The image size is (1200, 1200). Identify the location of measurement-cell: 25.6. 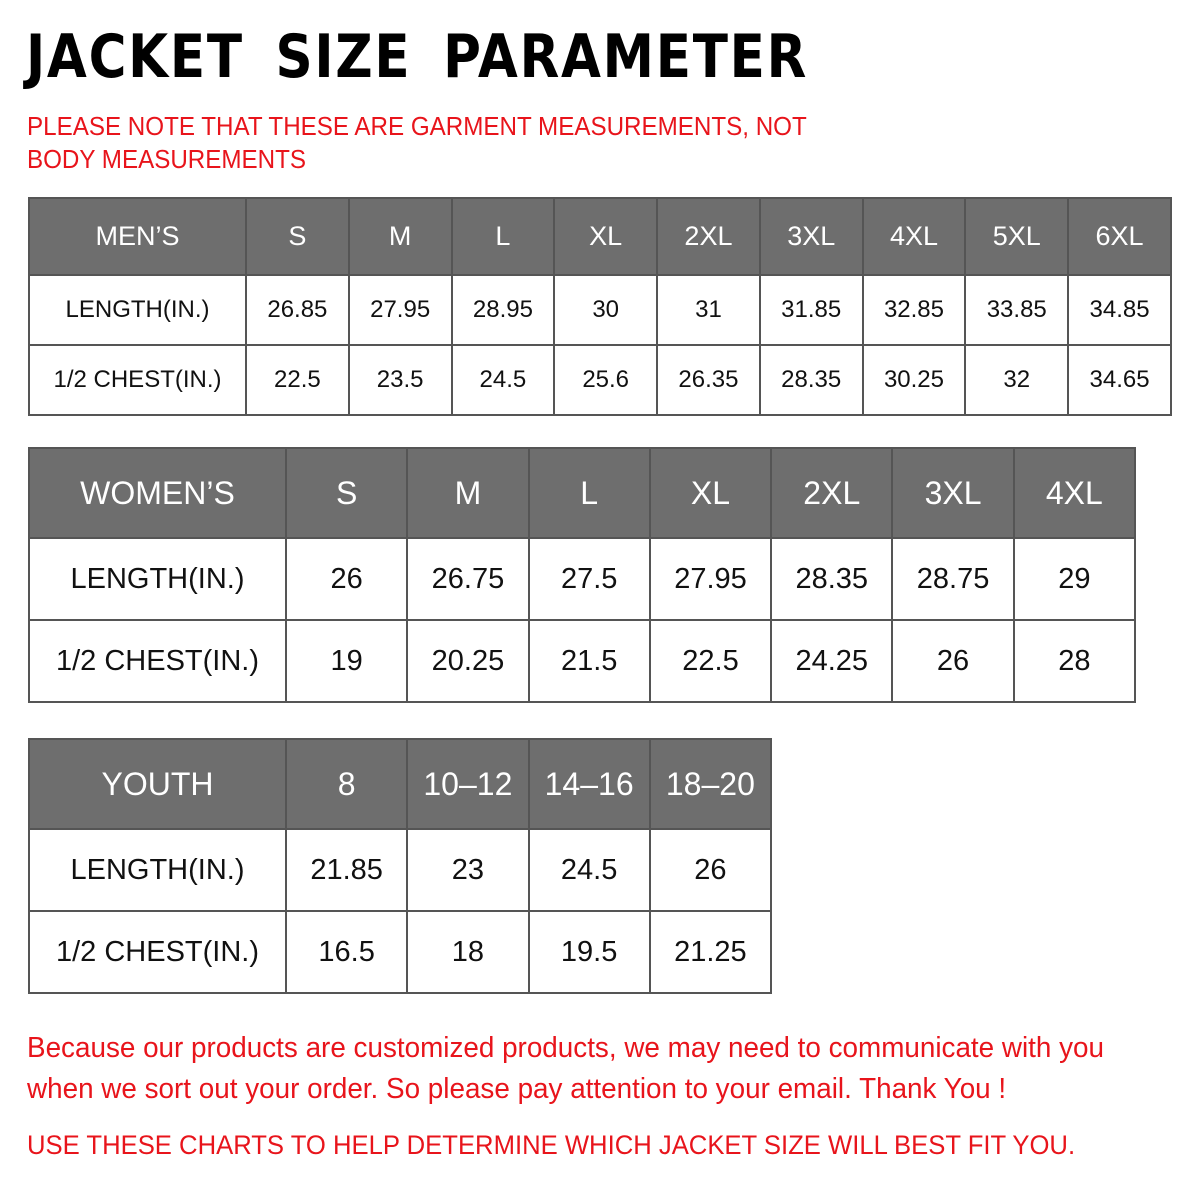
(606, 380).